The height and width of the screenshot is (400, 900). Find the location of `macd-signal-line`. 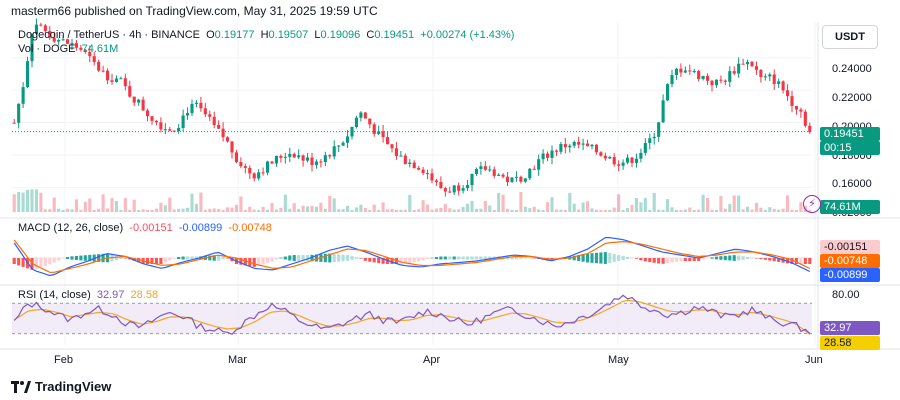

macd-signal-line is located at coordinates (412, 256).